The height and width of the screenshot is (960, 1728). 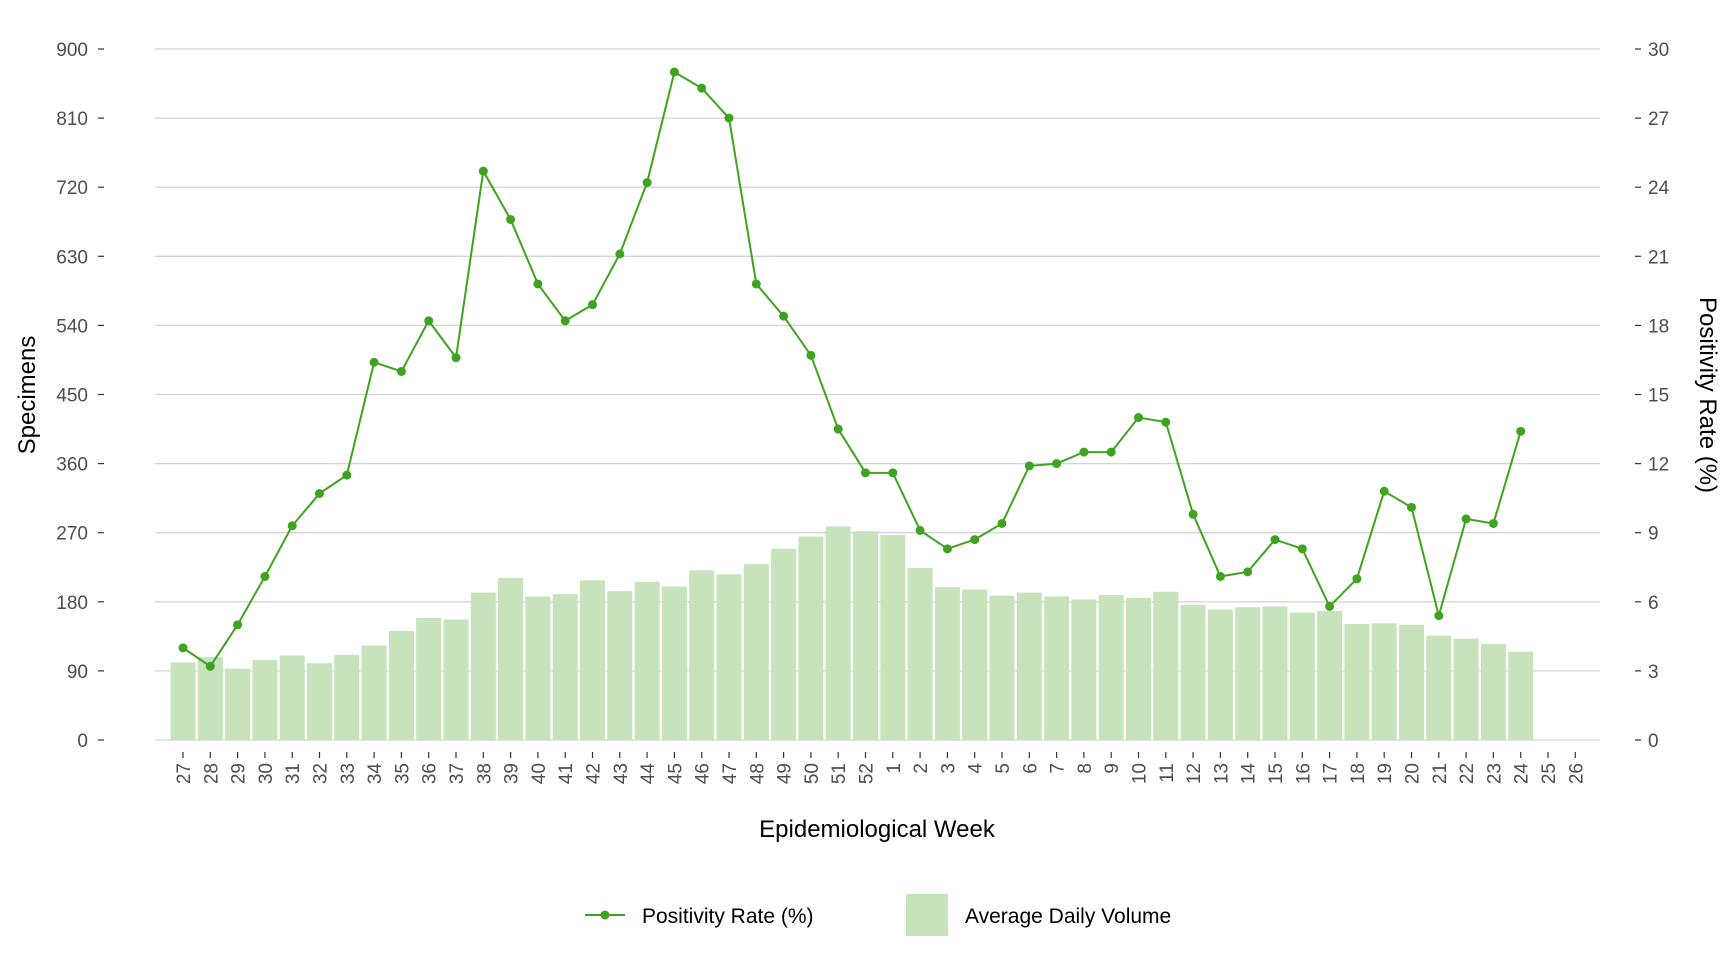 What do you see at coordinates (728, 916) in the screenshot?
I see `legend-label-positivity: Positivity Rate (%)` at bounding box center [728, 916].